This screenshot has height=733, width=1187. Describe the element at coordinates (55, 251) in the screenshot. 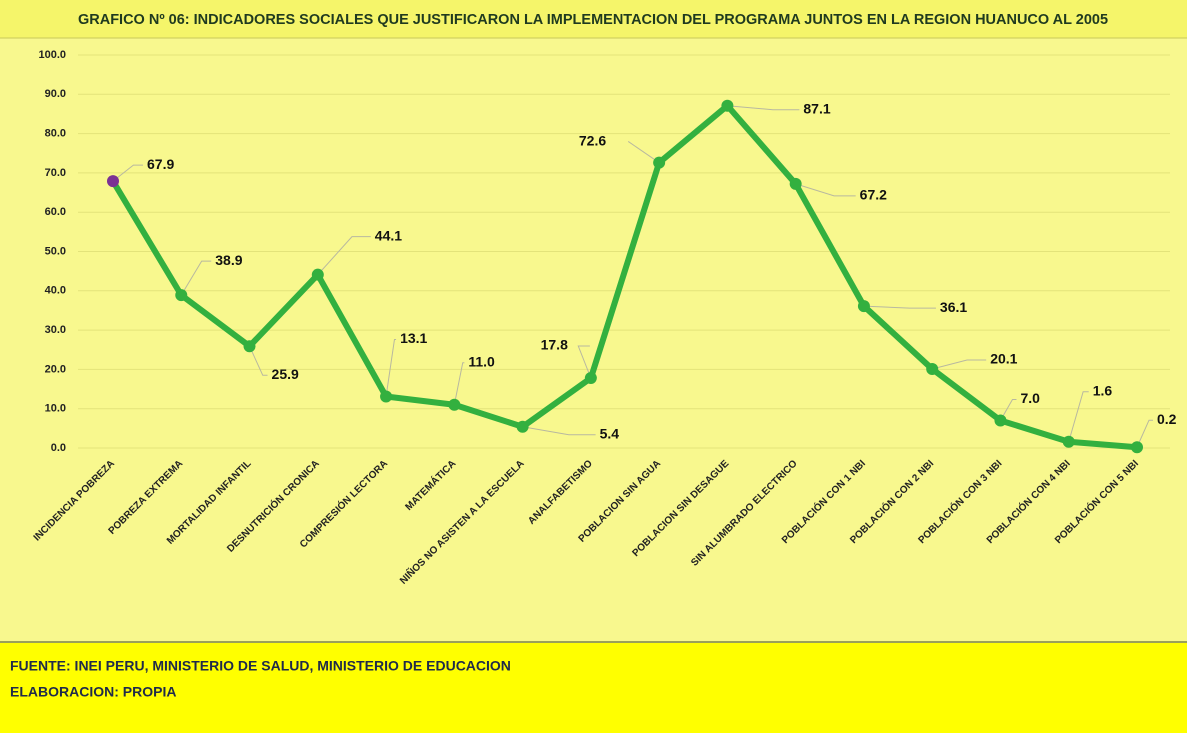

I see `y-tick-label: 50.0` at that location.